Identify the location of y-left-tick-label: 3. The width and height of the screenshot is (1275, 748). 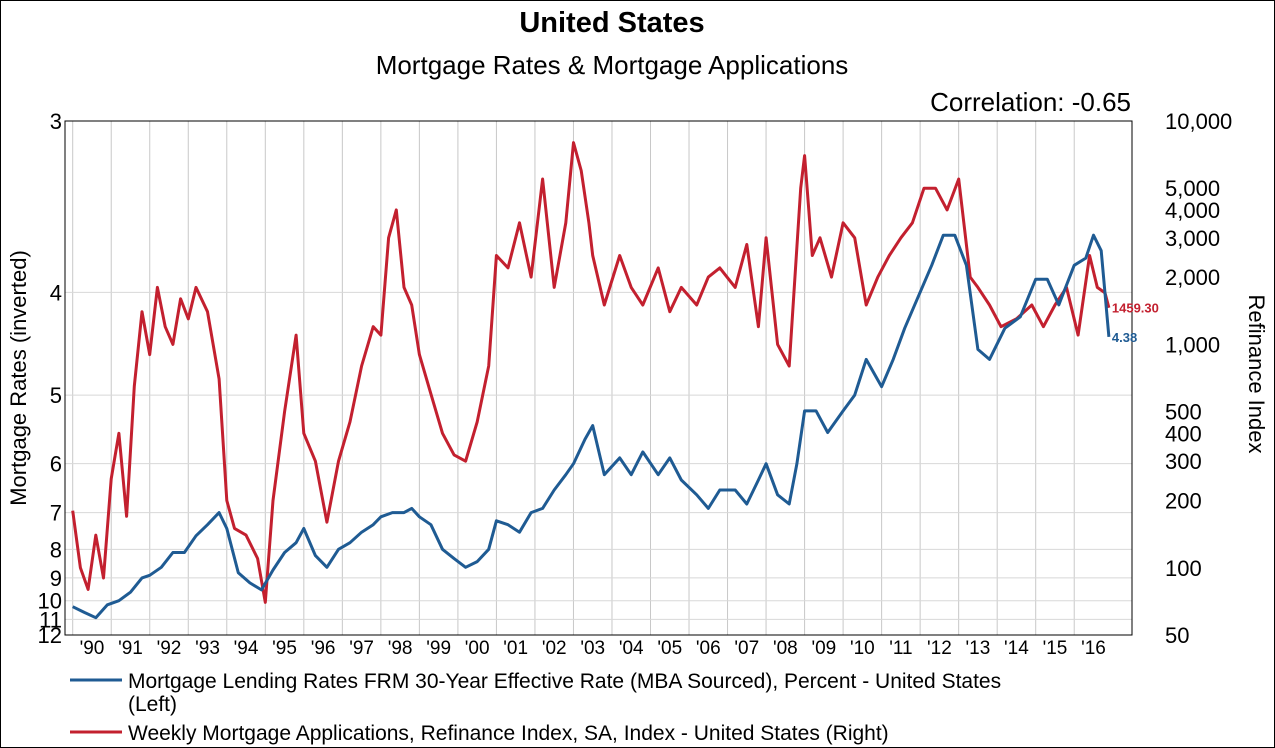
(56, 121).